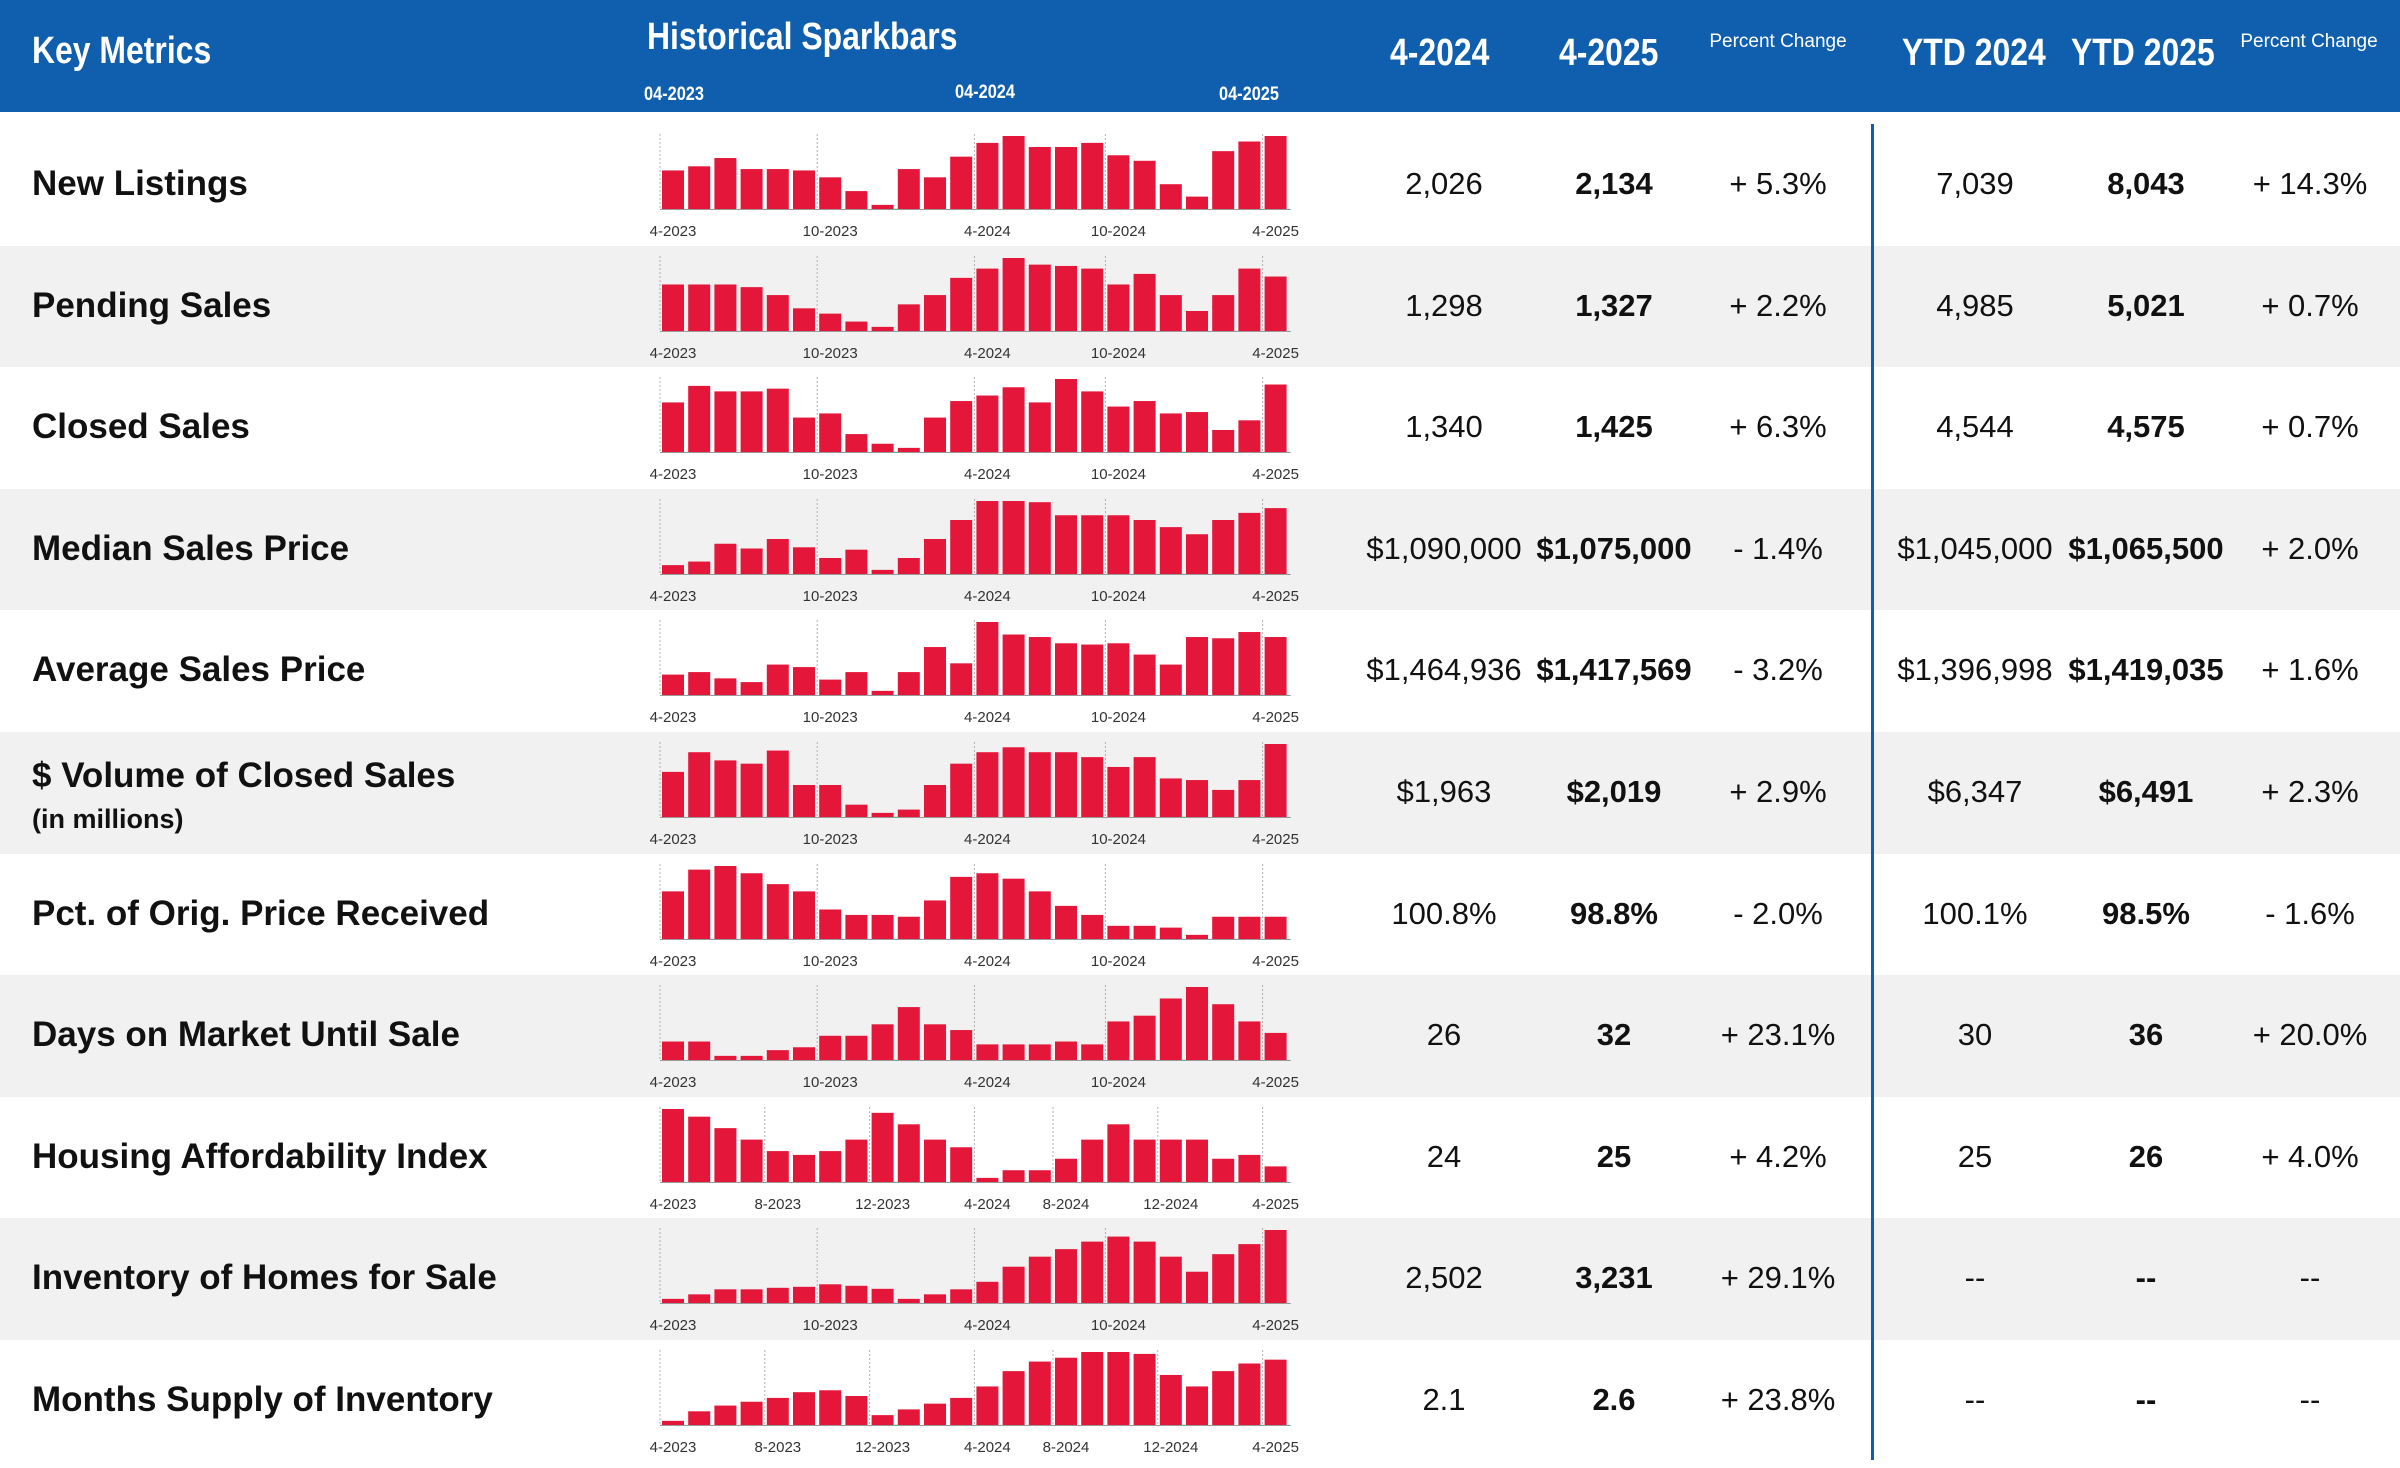 This screenshot has width=2400, height=1468. I want to click on sparkbar-tick-label: 4-2024, so click(987, 1447).